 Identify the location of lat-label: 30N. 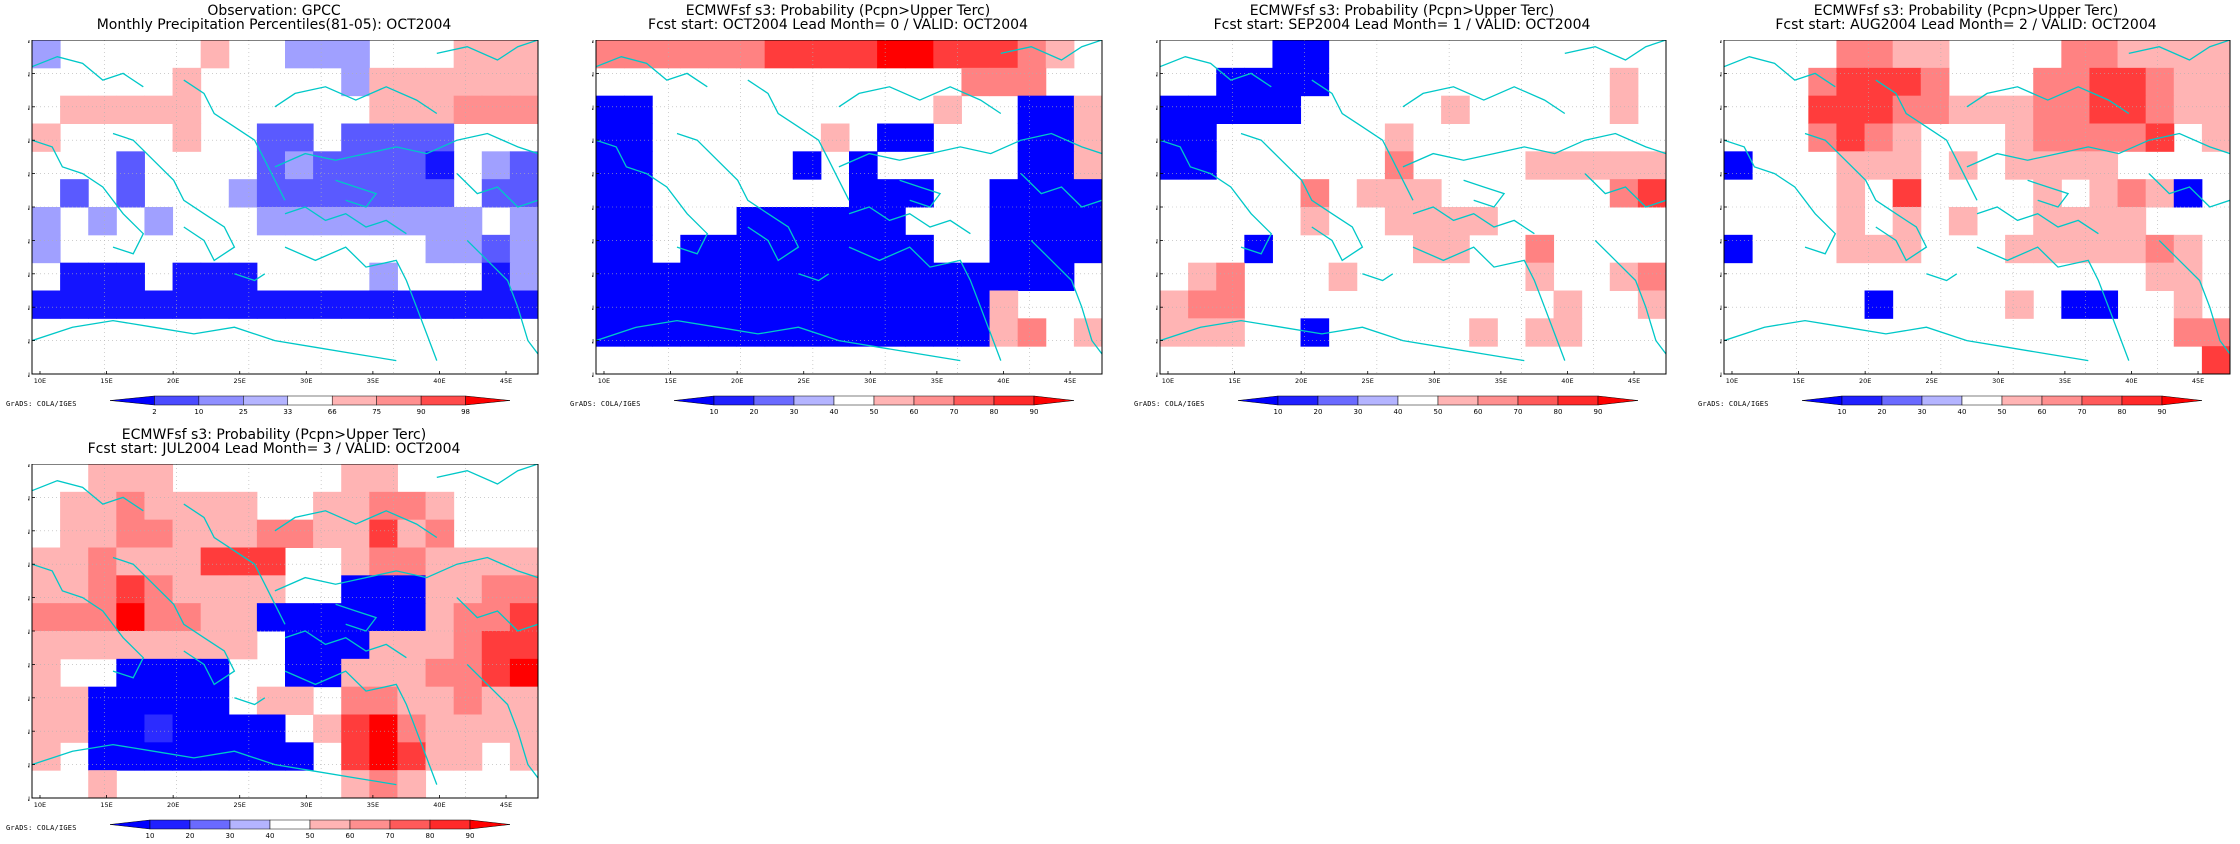
(29, 799).